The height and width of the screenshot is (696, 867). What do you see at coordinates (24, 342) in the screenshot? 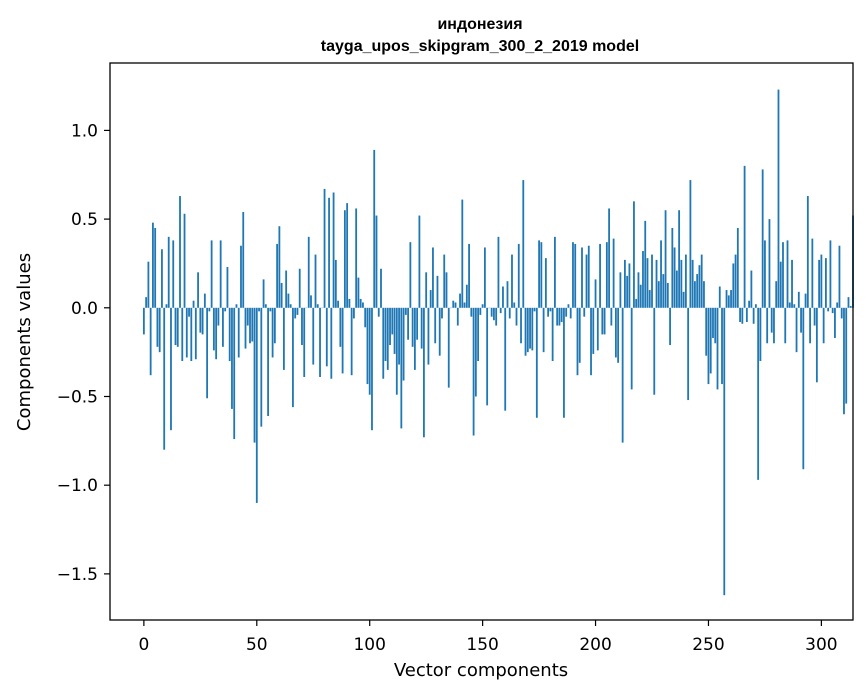
I see `y-axis-label: Components values` at bounding box center [24, 342].